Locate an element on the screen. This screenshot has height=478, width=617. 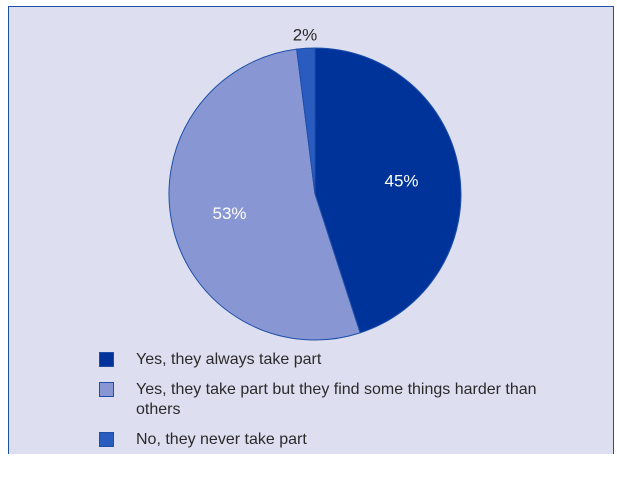
legend-swatch-always is located at coordinates (106, 359).